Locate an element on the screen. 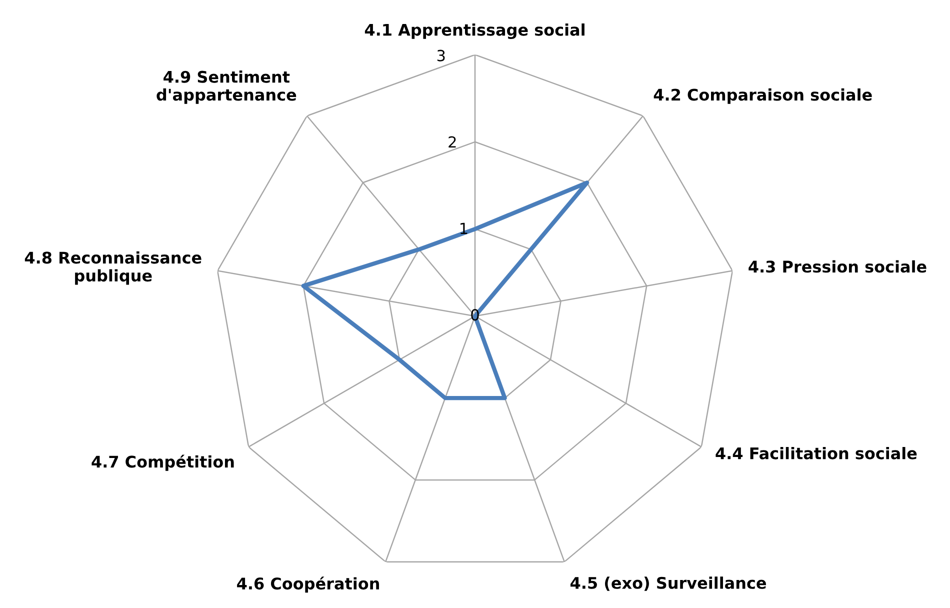  spoke-label: 4.4 Facilitation sociale is located at coordinates (816, 453).